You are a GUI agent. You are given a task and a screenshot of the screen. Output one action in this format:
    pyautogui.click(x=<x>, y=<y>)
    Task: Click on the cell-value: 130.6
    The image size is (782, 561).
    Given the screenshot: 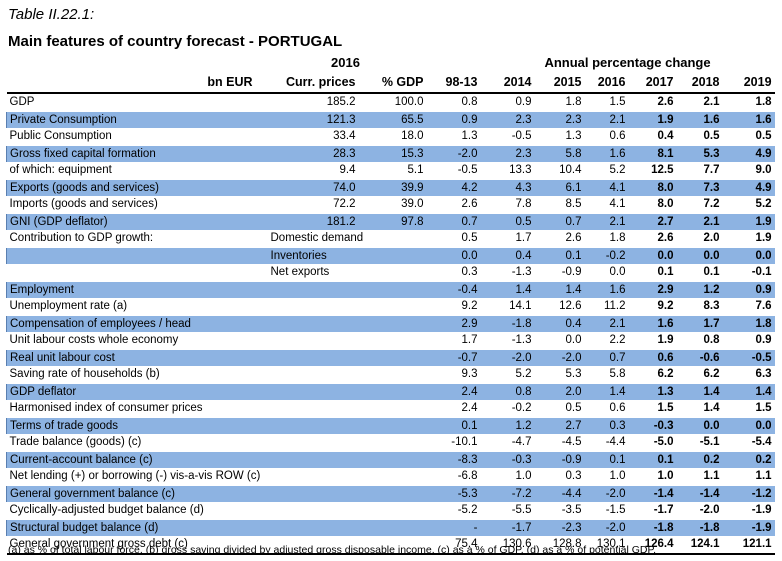 What is the action you would take?
    pyautogui.click(x=507, y=545)
    